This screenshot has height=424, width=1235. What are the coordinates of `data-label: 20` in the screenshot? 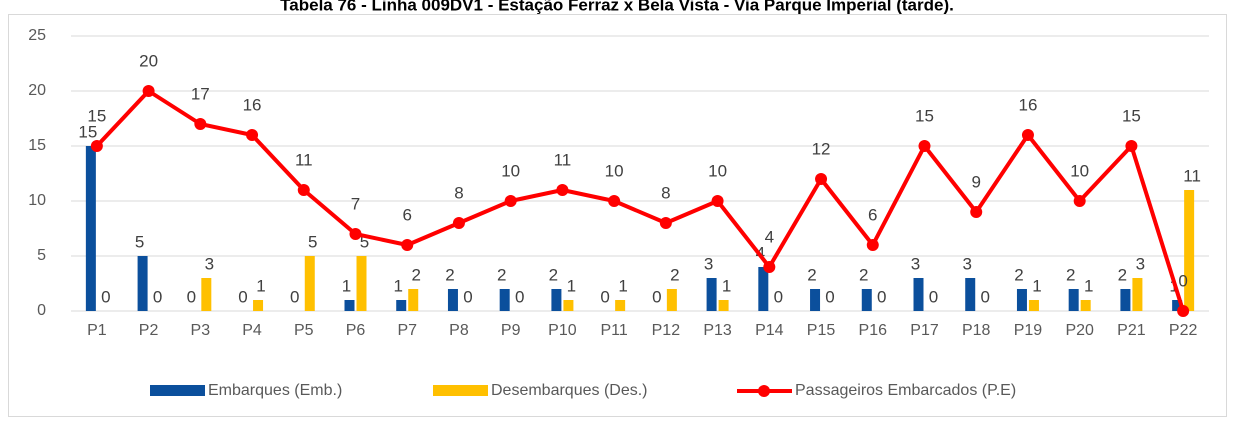 It's located at (148, 60).